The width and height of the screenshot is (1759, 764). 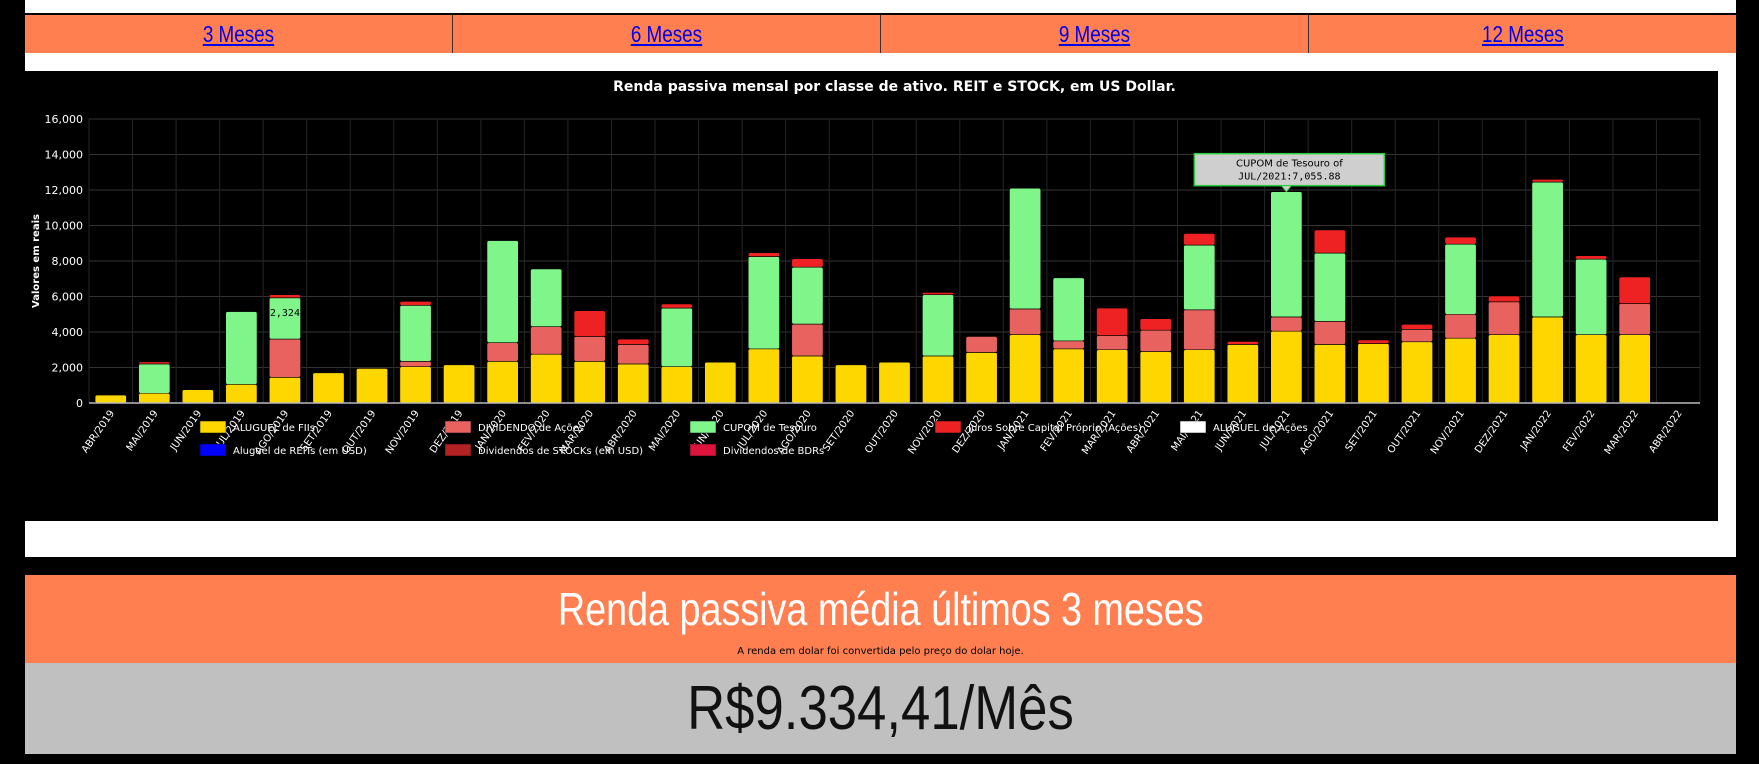 What do you see at coordinates (36, 261) in the screenshot?
I see `y-axis-label: Valores em reais` at bounding box center [36, 261].